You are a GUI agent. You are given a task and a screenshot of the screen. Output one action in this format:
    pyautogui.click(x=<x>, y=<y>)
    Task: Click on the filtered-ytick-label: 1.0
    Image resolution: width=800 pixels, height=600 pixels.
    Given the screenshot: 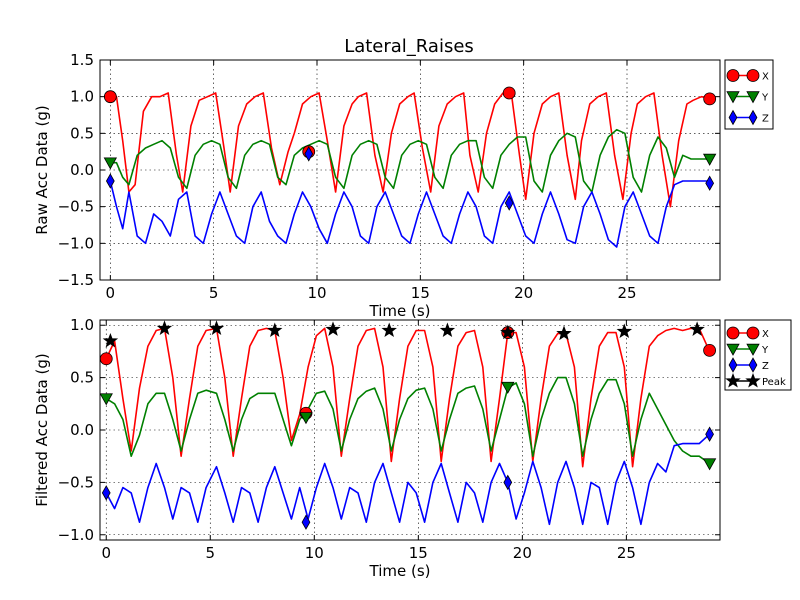 What is the action you would take?
    pyautogui.click(x=82, y=325)
    